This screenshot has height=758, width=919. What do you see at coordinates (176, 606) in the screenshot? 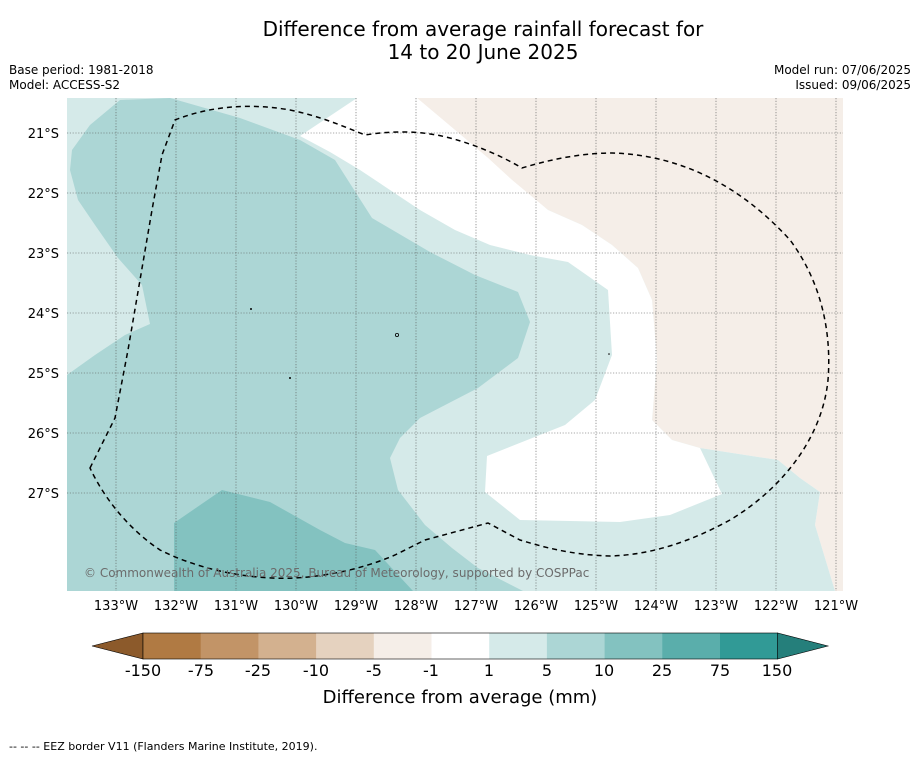
I see `lon-label: 132°W` at bounding box center [176, 606].